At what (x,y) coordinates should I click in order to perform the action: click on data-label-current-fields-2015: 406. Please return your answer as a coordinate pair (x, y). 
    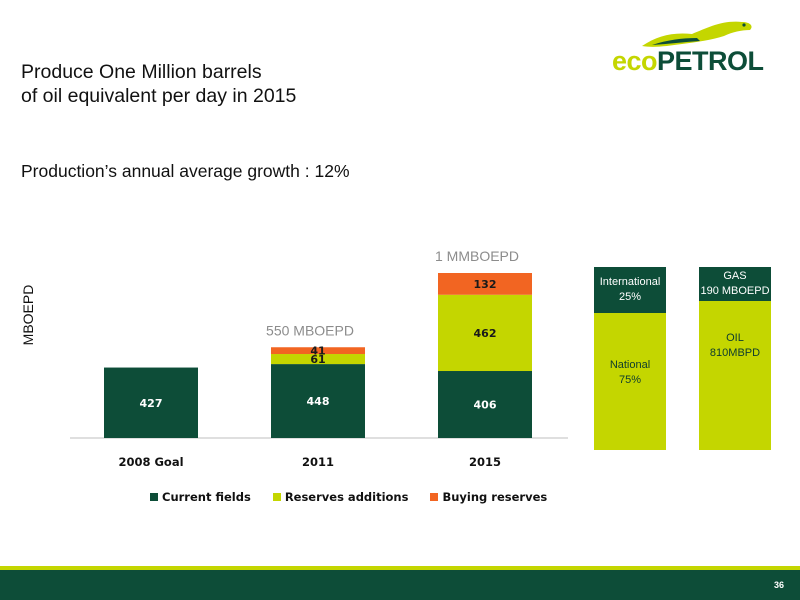
    Looking at the image, I should click on (485, 405).